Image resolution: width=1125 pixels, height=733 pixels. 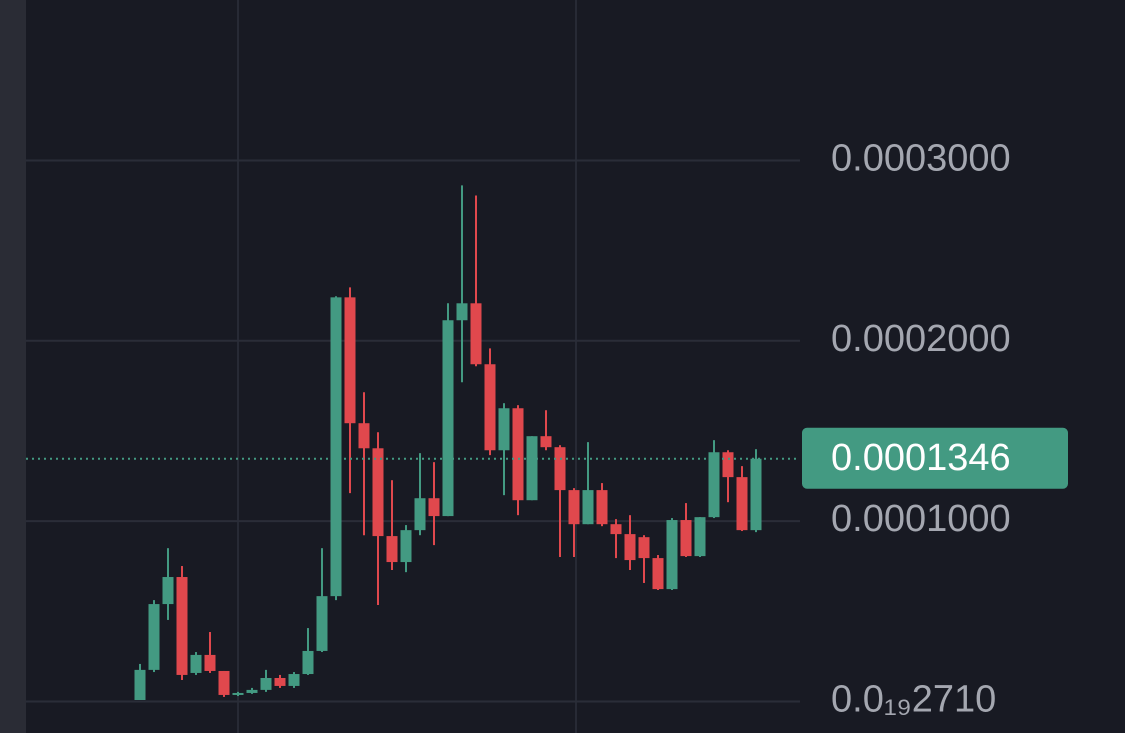 I want to click on y-tick-label: 0.0₁₉2710, so click(x=913, y=699).